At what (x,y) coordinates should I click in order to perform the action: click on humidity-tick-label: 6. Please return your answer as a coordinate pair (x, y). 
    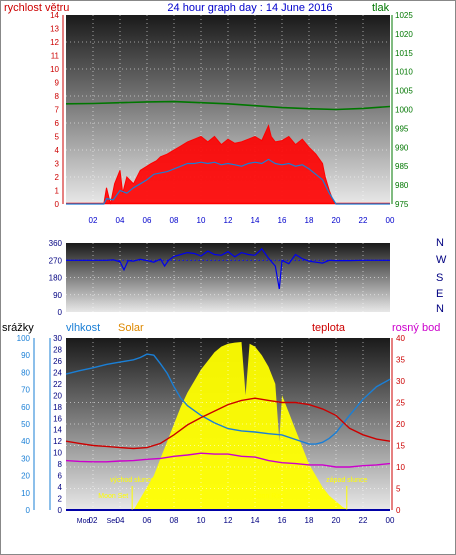
    Looking at the image, I should click on (60, 476).